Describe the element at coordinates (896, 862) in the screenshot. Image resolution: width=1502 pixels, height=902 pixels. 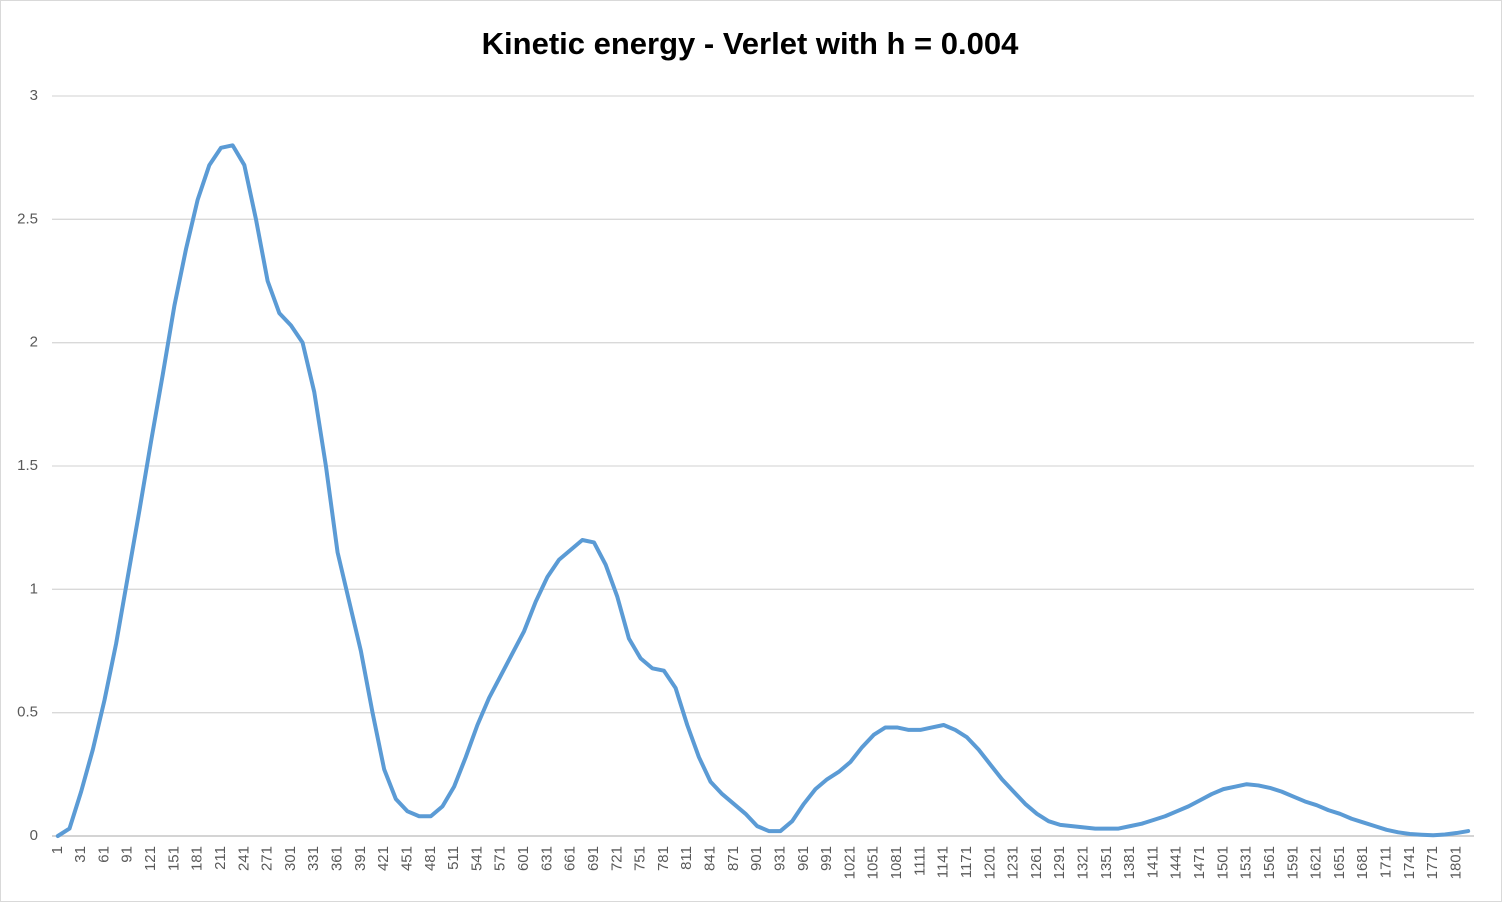
I see `x-tick-label: 1081` at that location.